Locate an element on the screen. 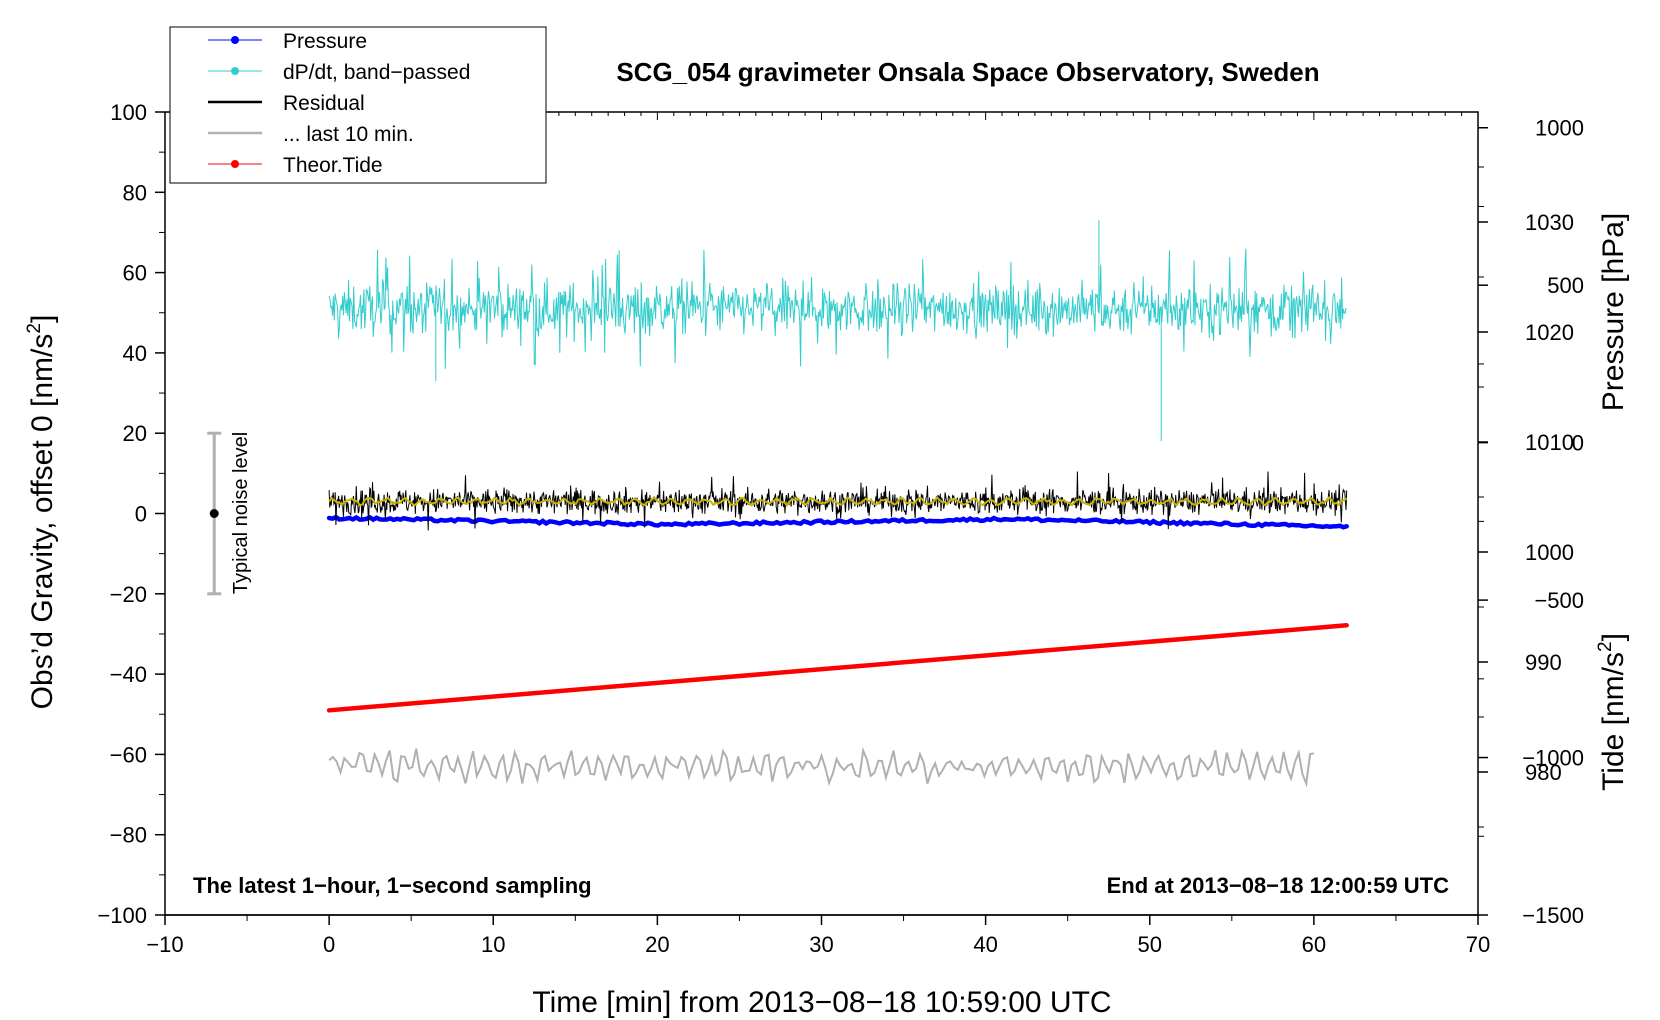 The height and width of the screenshot is (1020, 1660). legend-label: dP/dt, band−passed is located at coordinates (376, 72).